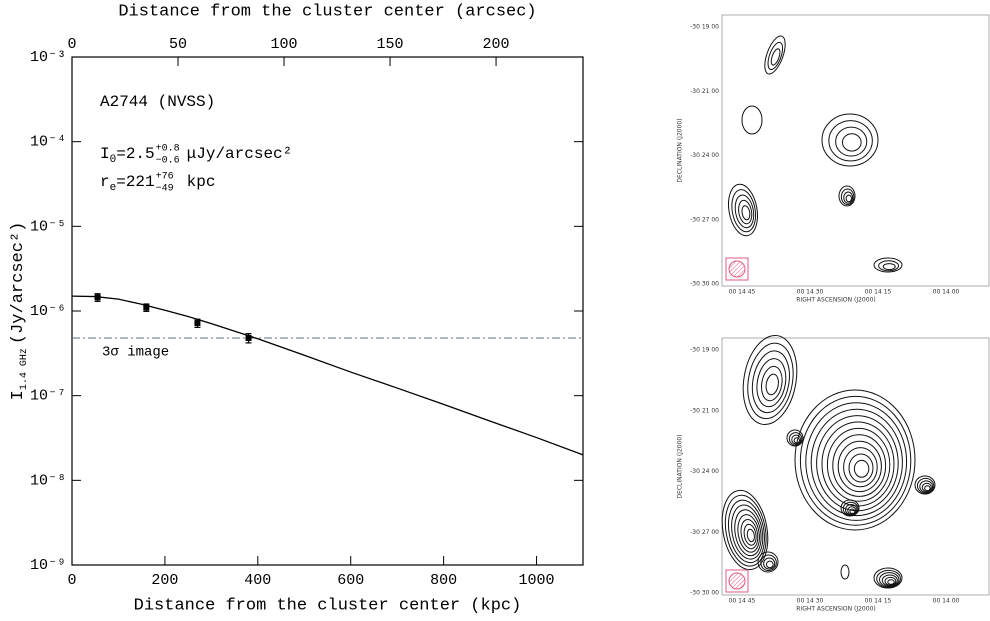  I want to click on annotation-value: =221, so click(135, 182).